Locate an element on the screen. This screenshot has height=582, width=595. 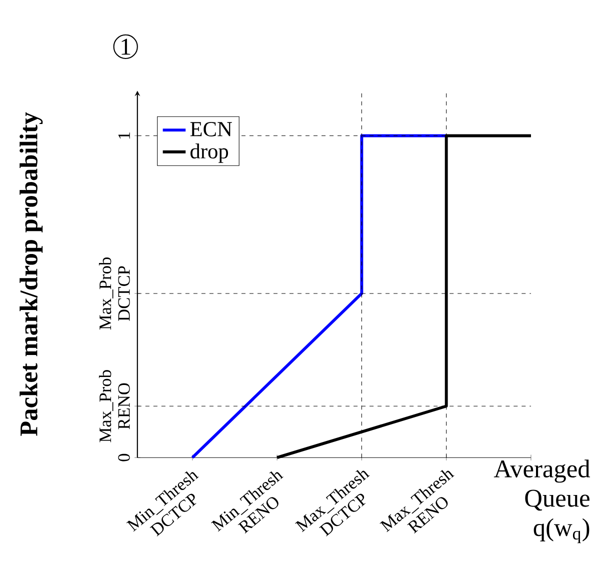
y-axis-title: Packet mark/drop probability is located at coordinates (31, 274).